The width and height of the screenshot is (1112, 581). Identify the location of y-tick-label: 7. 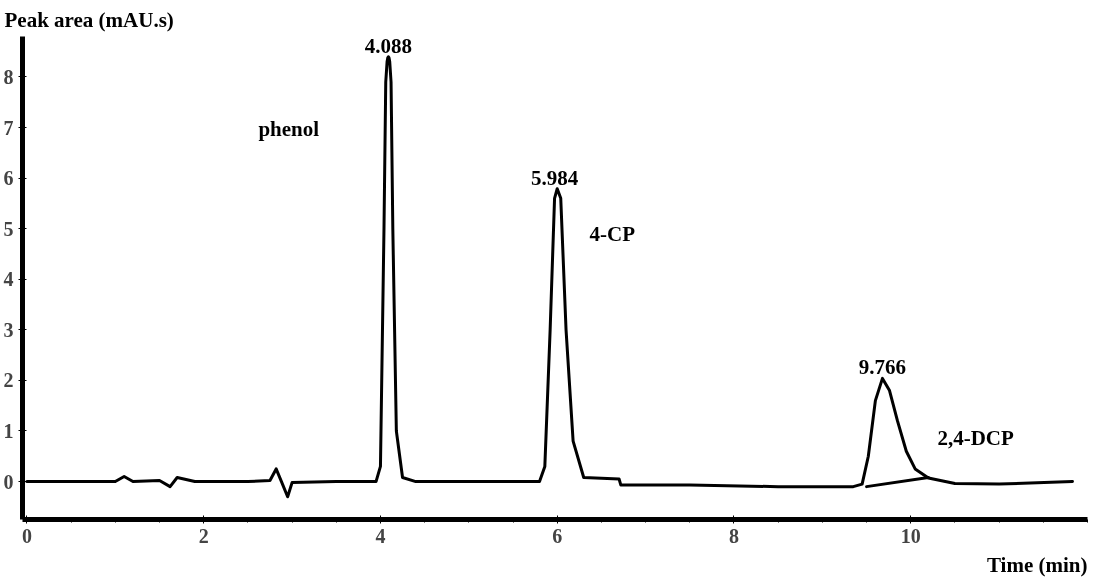
(8, 127).